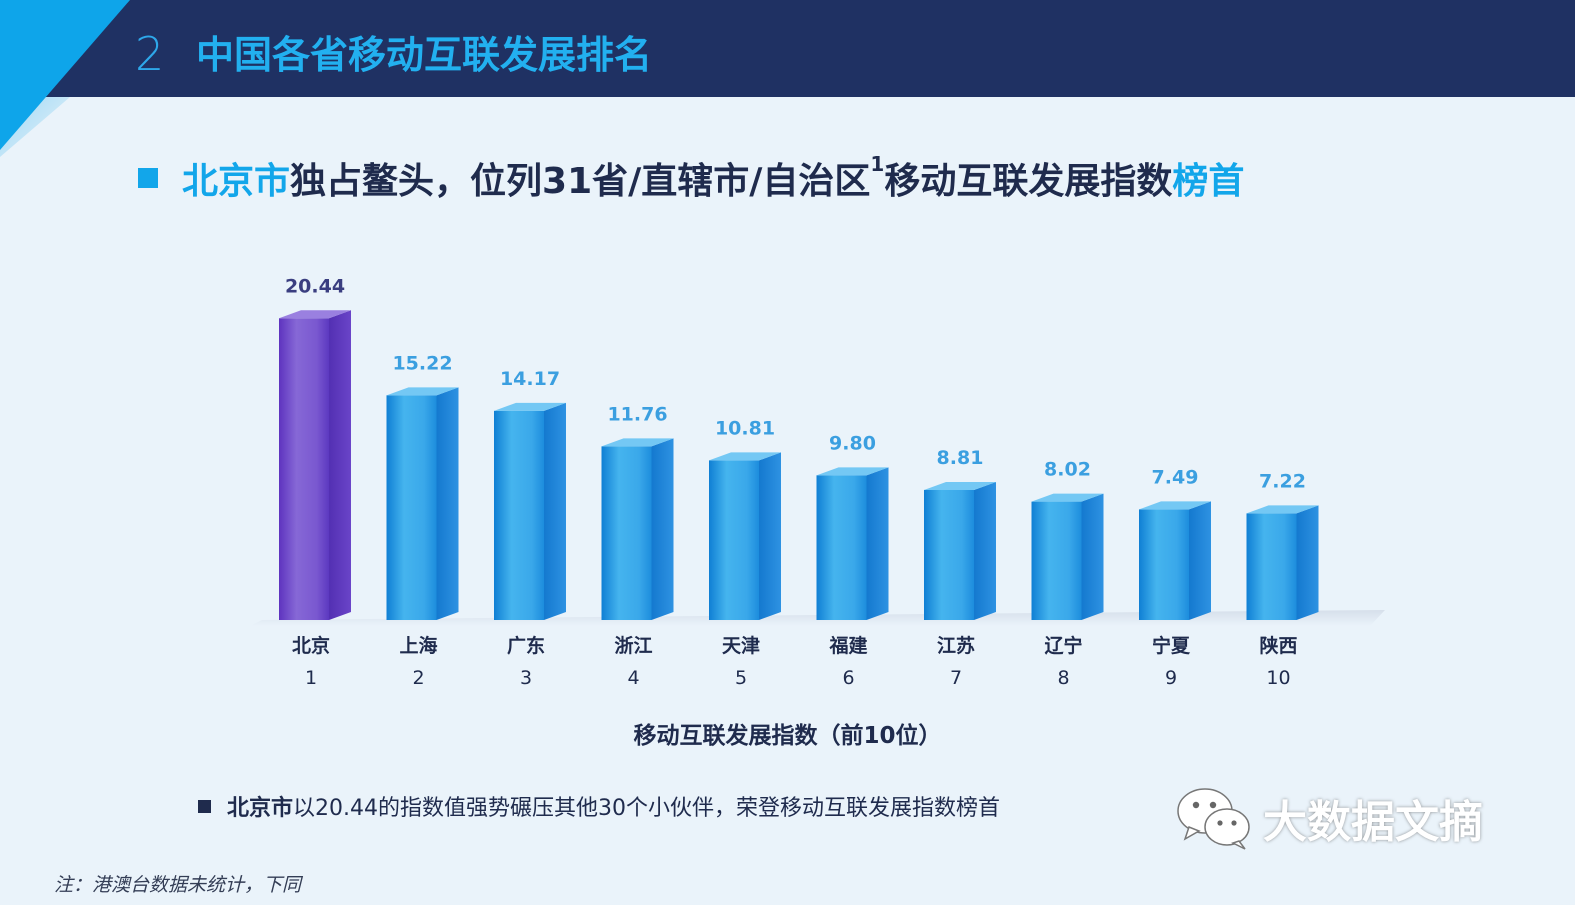  What do you see at coordinates (424, 55) in the screenshot?
I see `slide-title: 中国各省移动互联发展排名` at bounding box center [424, 55].